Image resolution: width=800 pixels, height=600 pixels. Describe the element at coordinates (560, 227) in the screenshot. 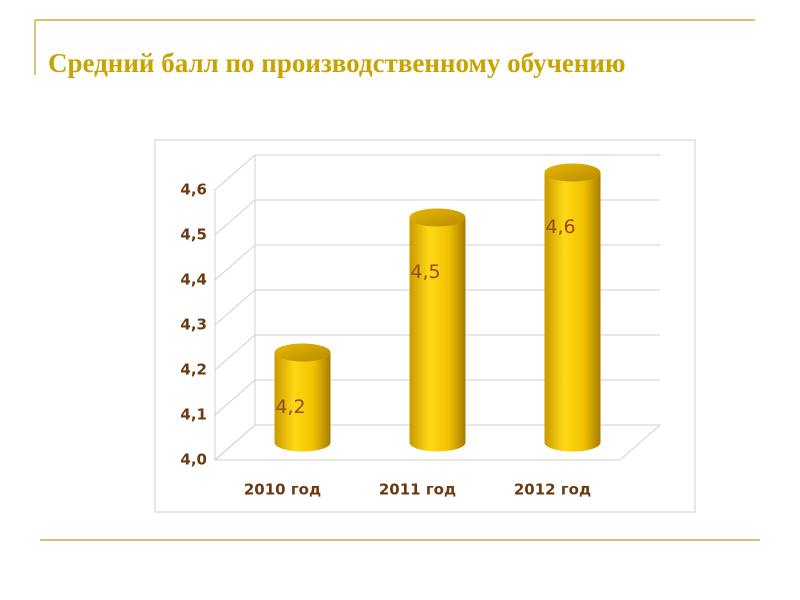

I see `data-label: 4,6` at that location.